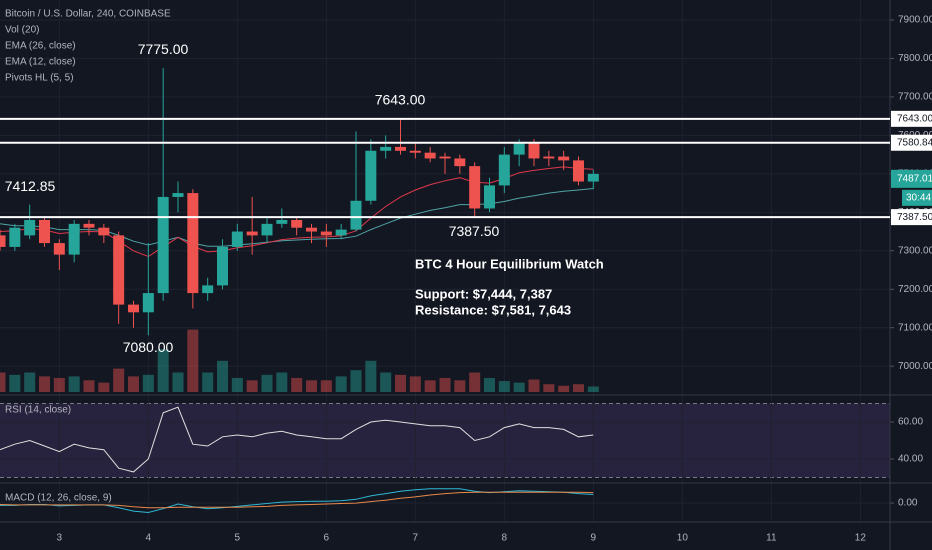  What do you see at coordinates (915, 58) in the screenshot?
I see `y-tick-label: 7800.00` at bounding box center [915, 58].